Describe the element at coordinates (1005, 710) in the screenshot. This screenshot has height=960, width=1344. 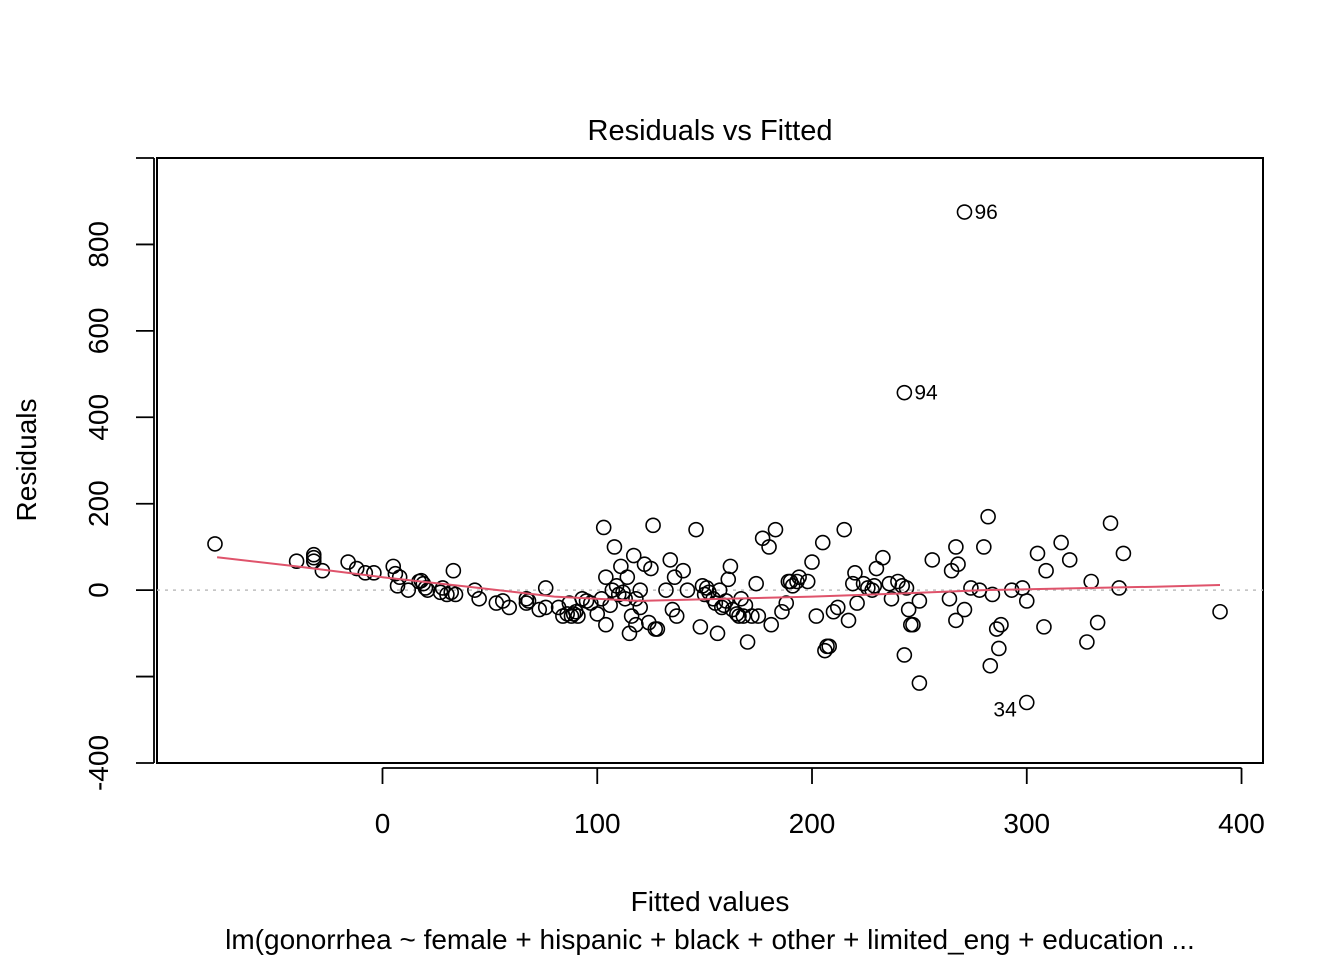
I see `outlier-label: 34` at that location.